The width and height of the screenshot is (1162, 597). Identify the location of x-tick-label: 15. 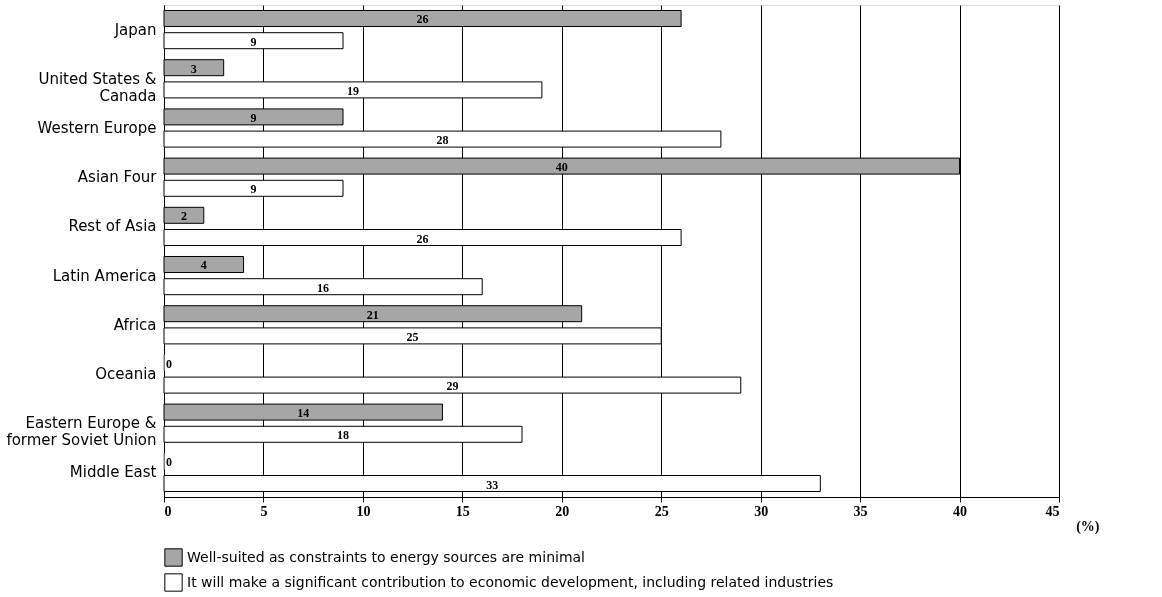
(462, 511).